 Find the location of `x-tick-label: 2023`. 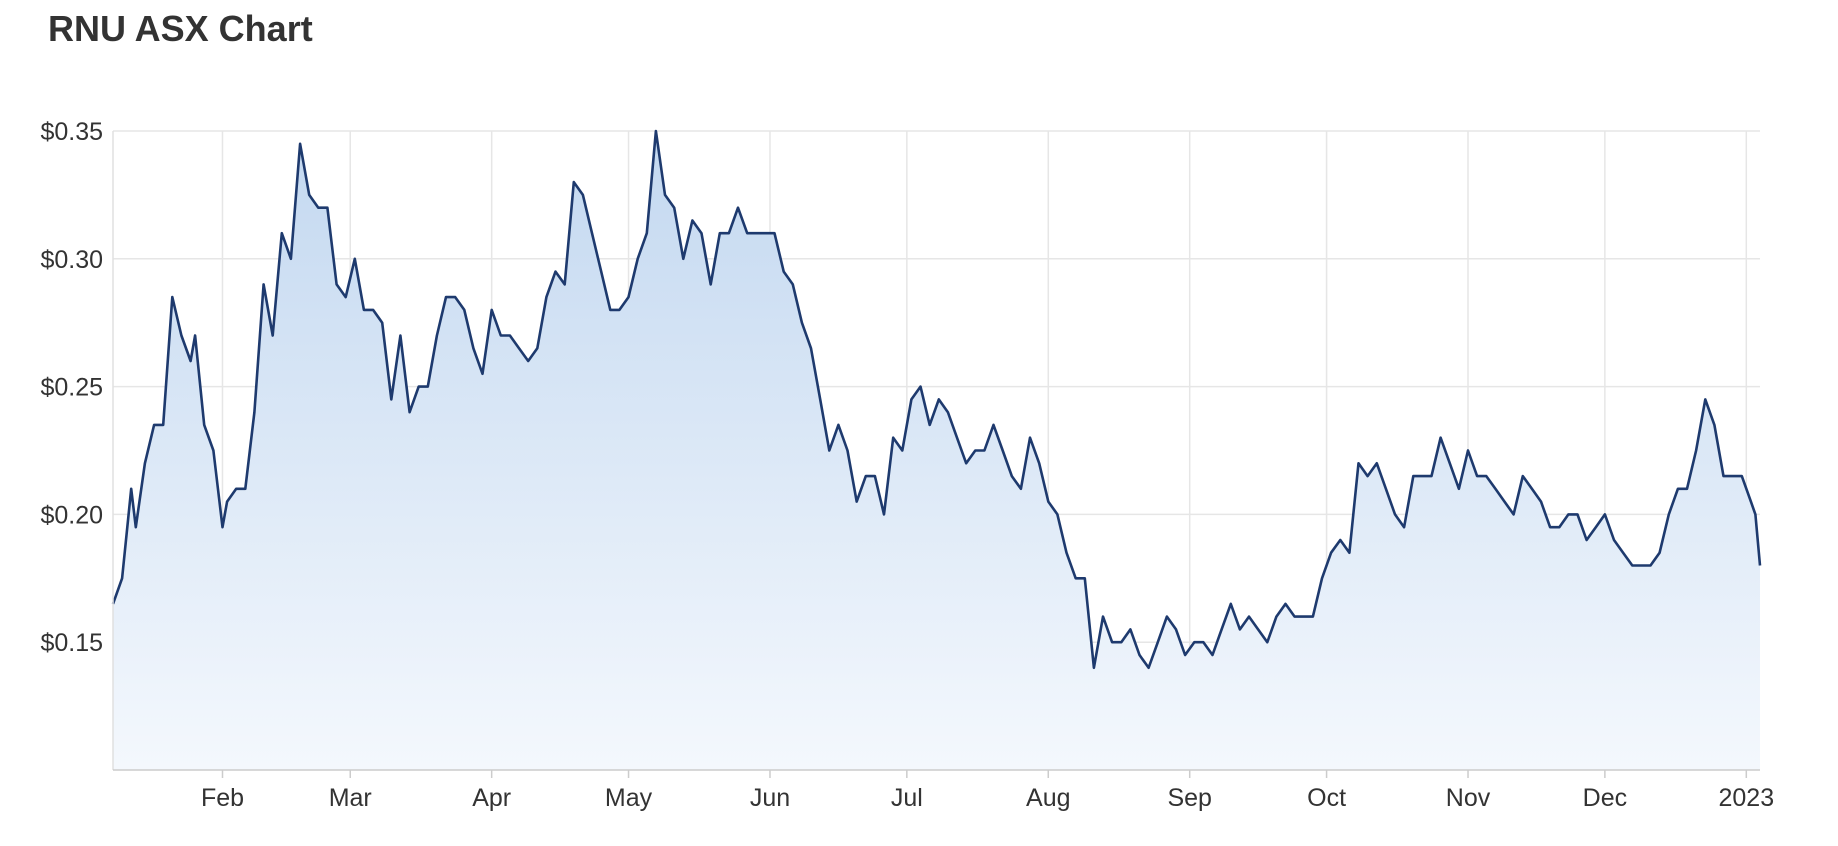

x-tick-label: 2023 is located at coordinates (1747, 798).